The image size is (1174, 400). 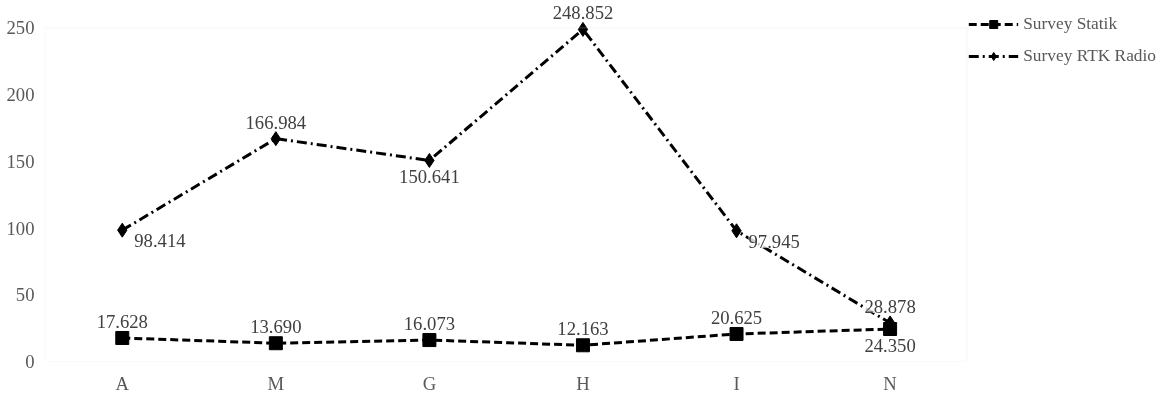 What do you see at coordinates (583, 383) in the screenshot?
I see `x-tick-label: H` at bounding box center [583, 383].